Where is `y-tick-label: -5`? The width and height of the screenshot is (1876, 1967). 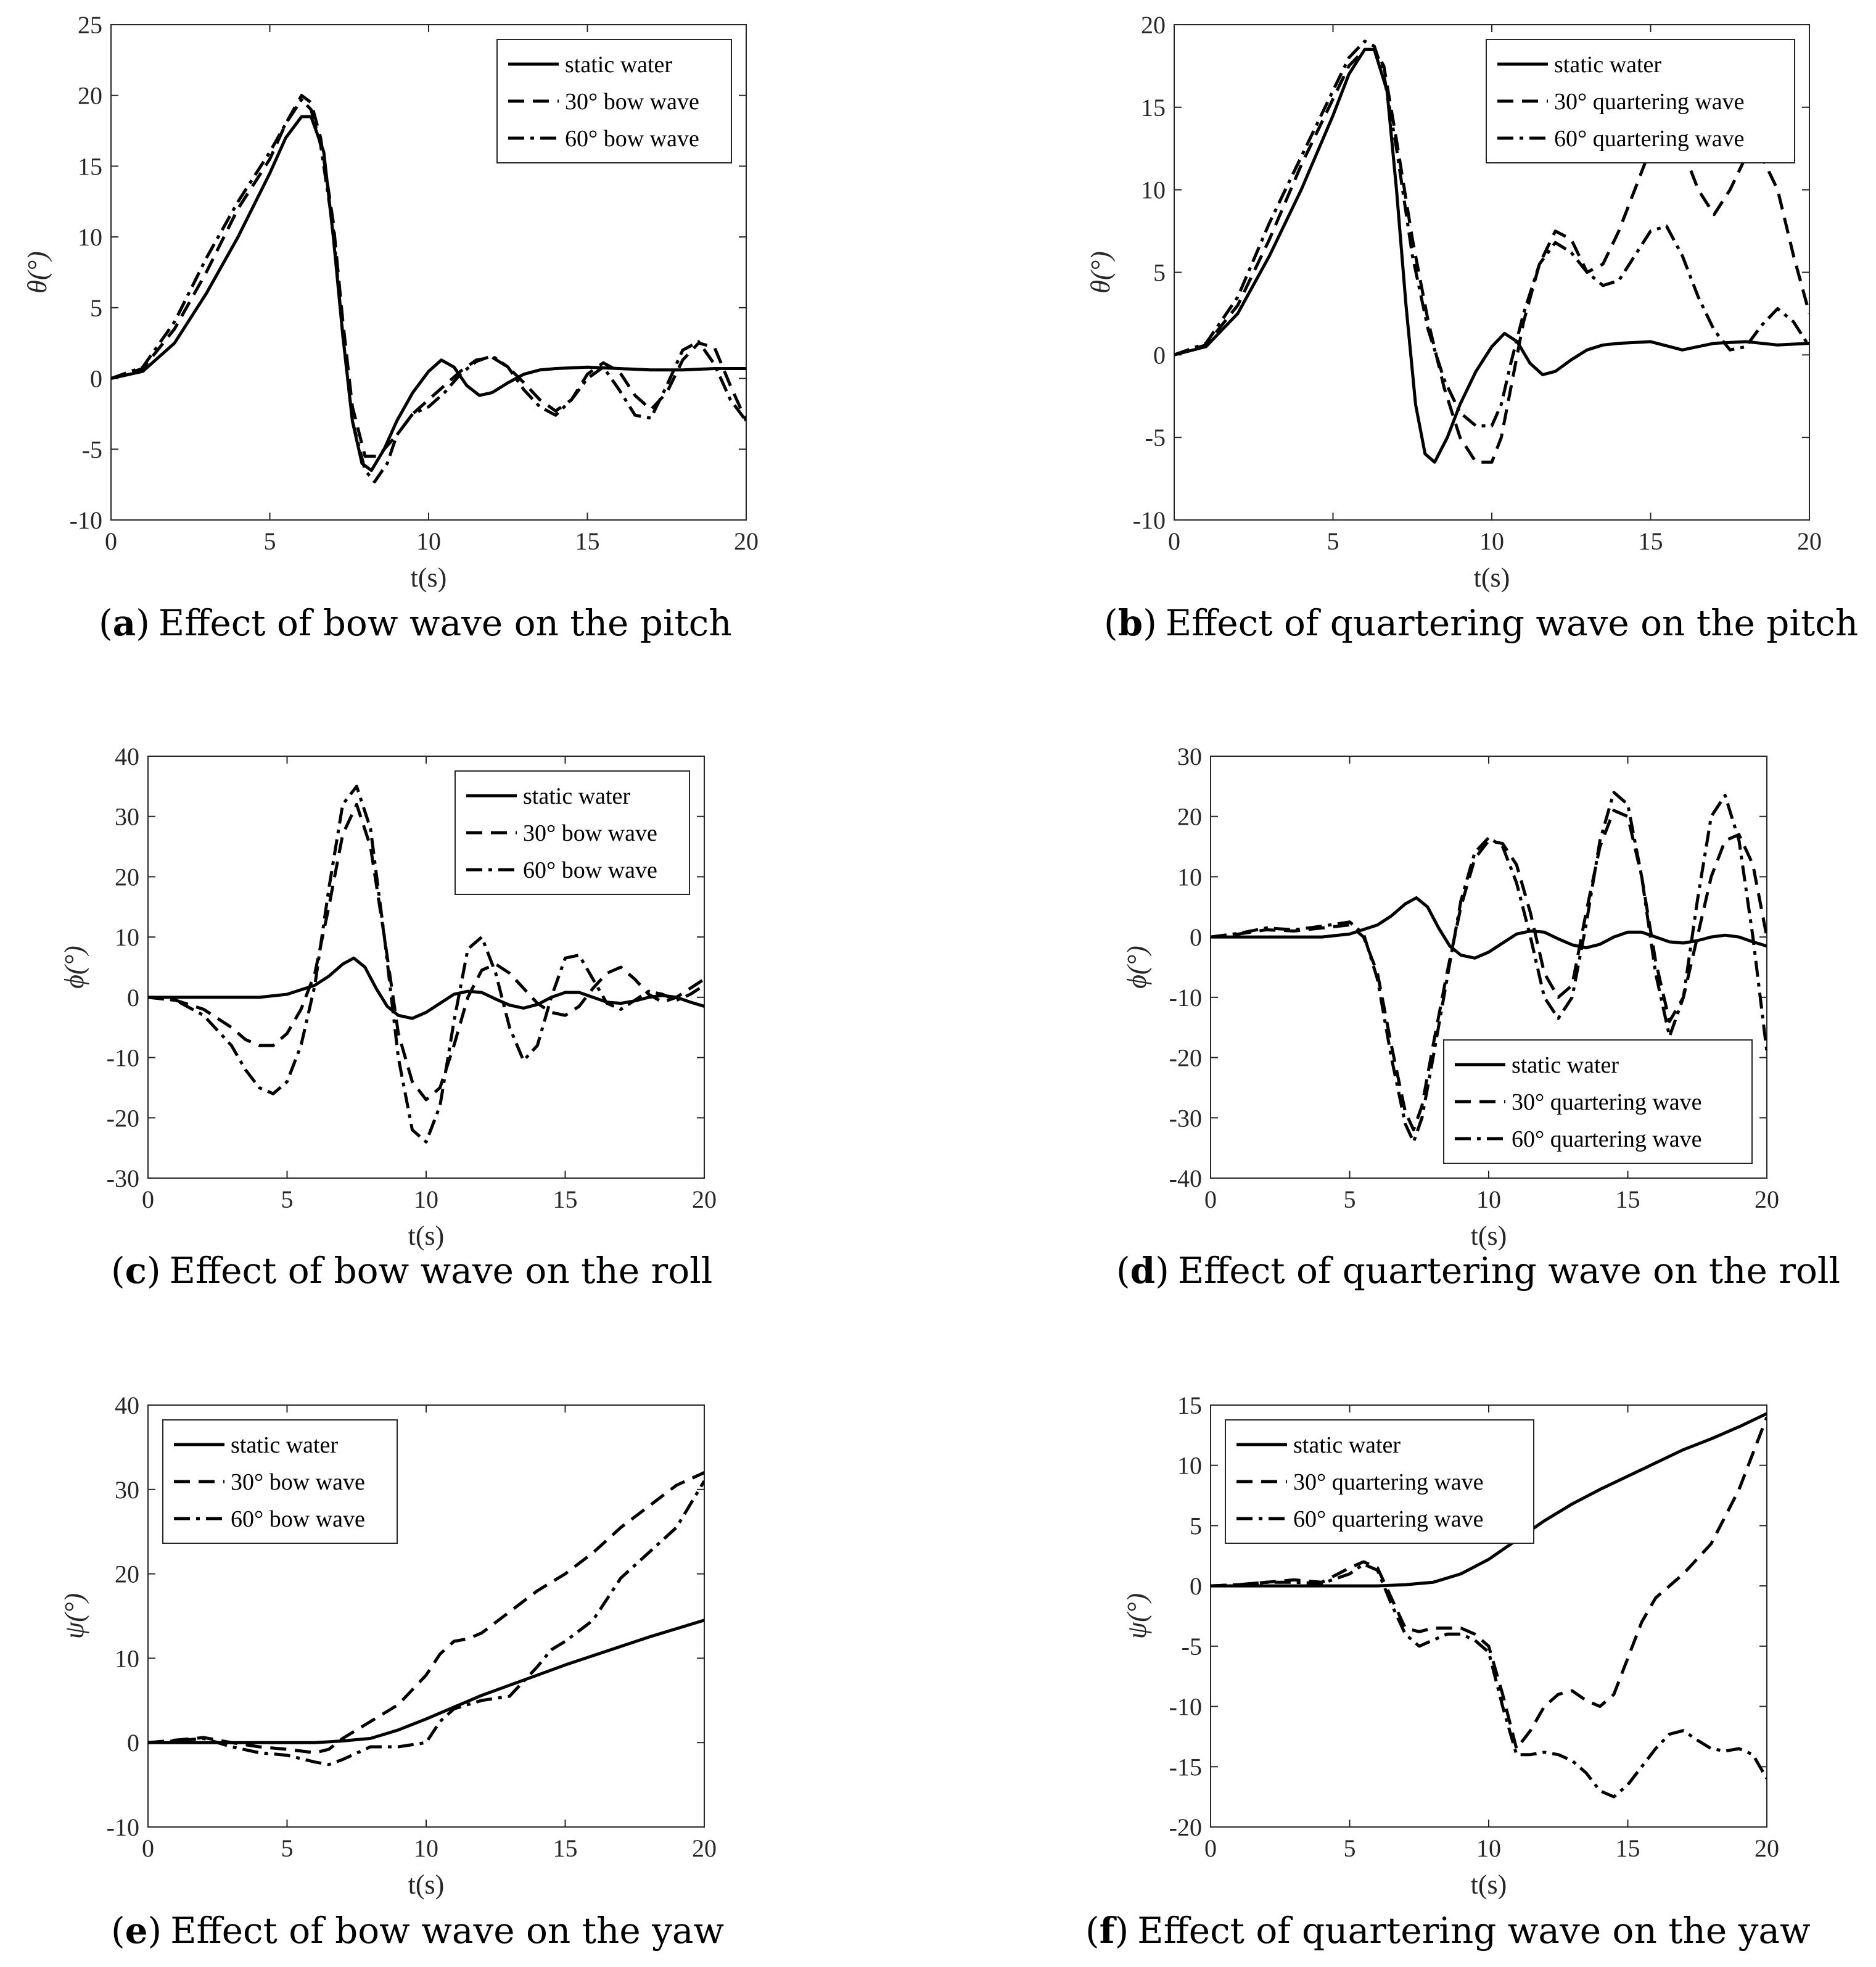 y-tick-label: -5 is located at coordinates (1192, 1646).